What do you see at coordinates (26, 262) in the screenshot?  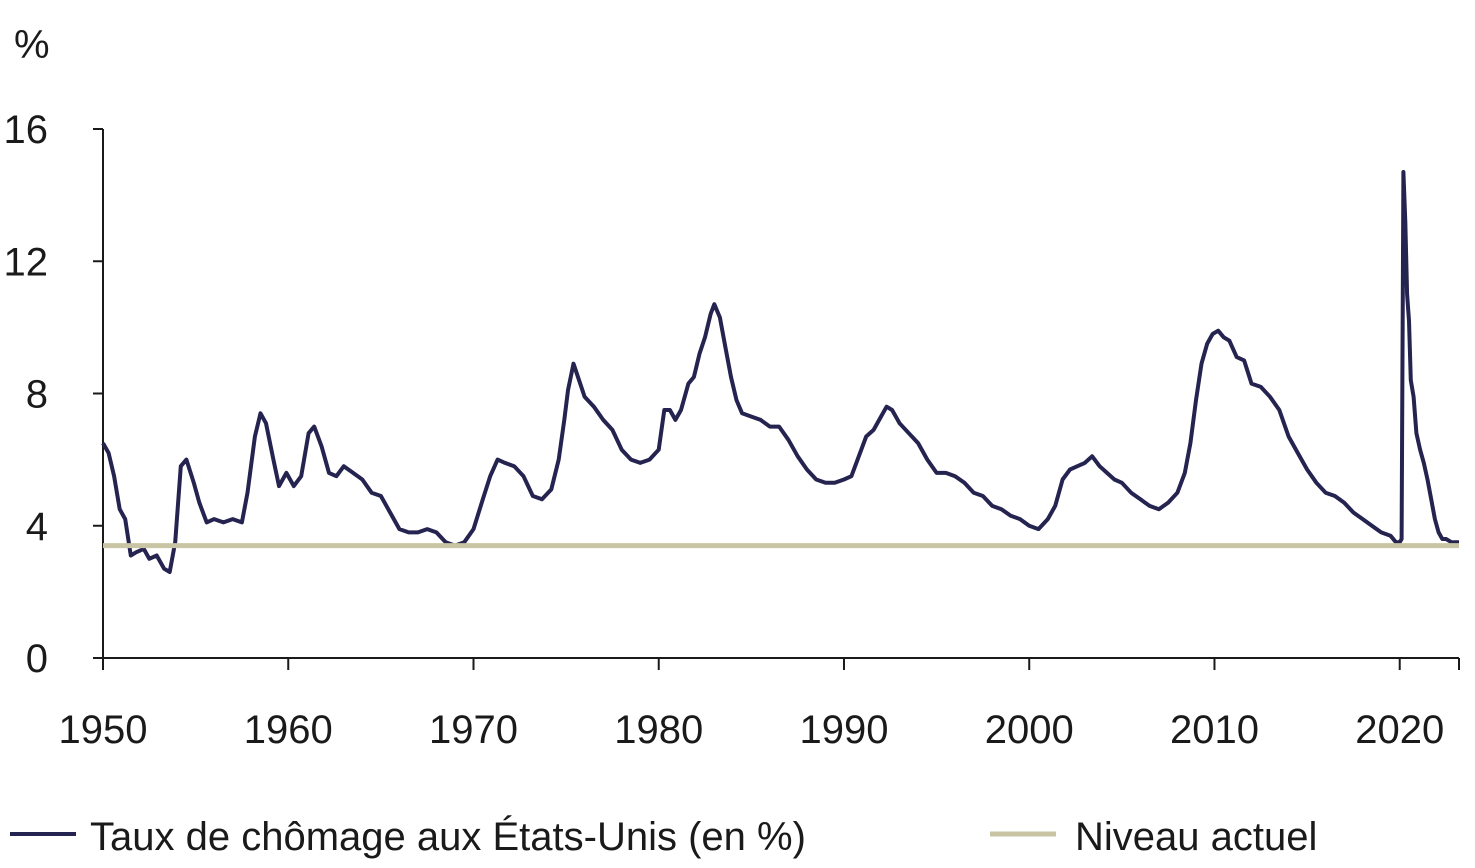 I see `y-tick-label: 12` at bounding box center [26, 262].